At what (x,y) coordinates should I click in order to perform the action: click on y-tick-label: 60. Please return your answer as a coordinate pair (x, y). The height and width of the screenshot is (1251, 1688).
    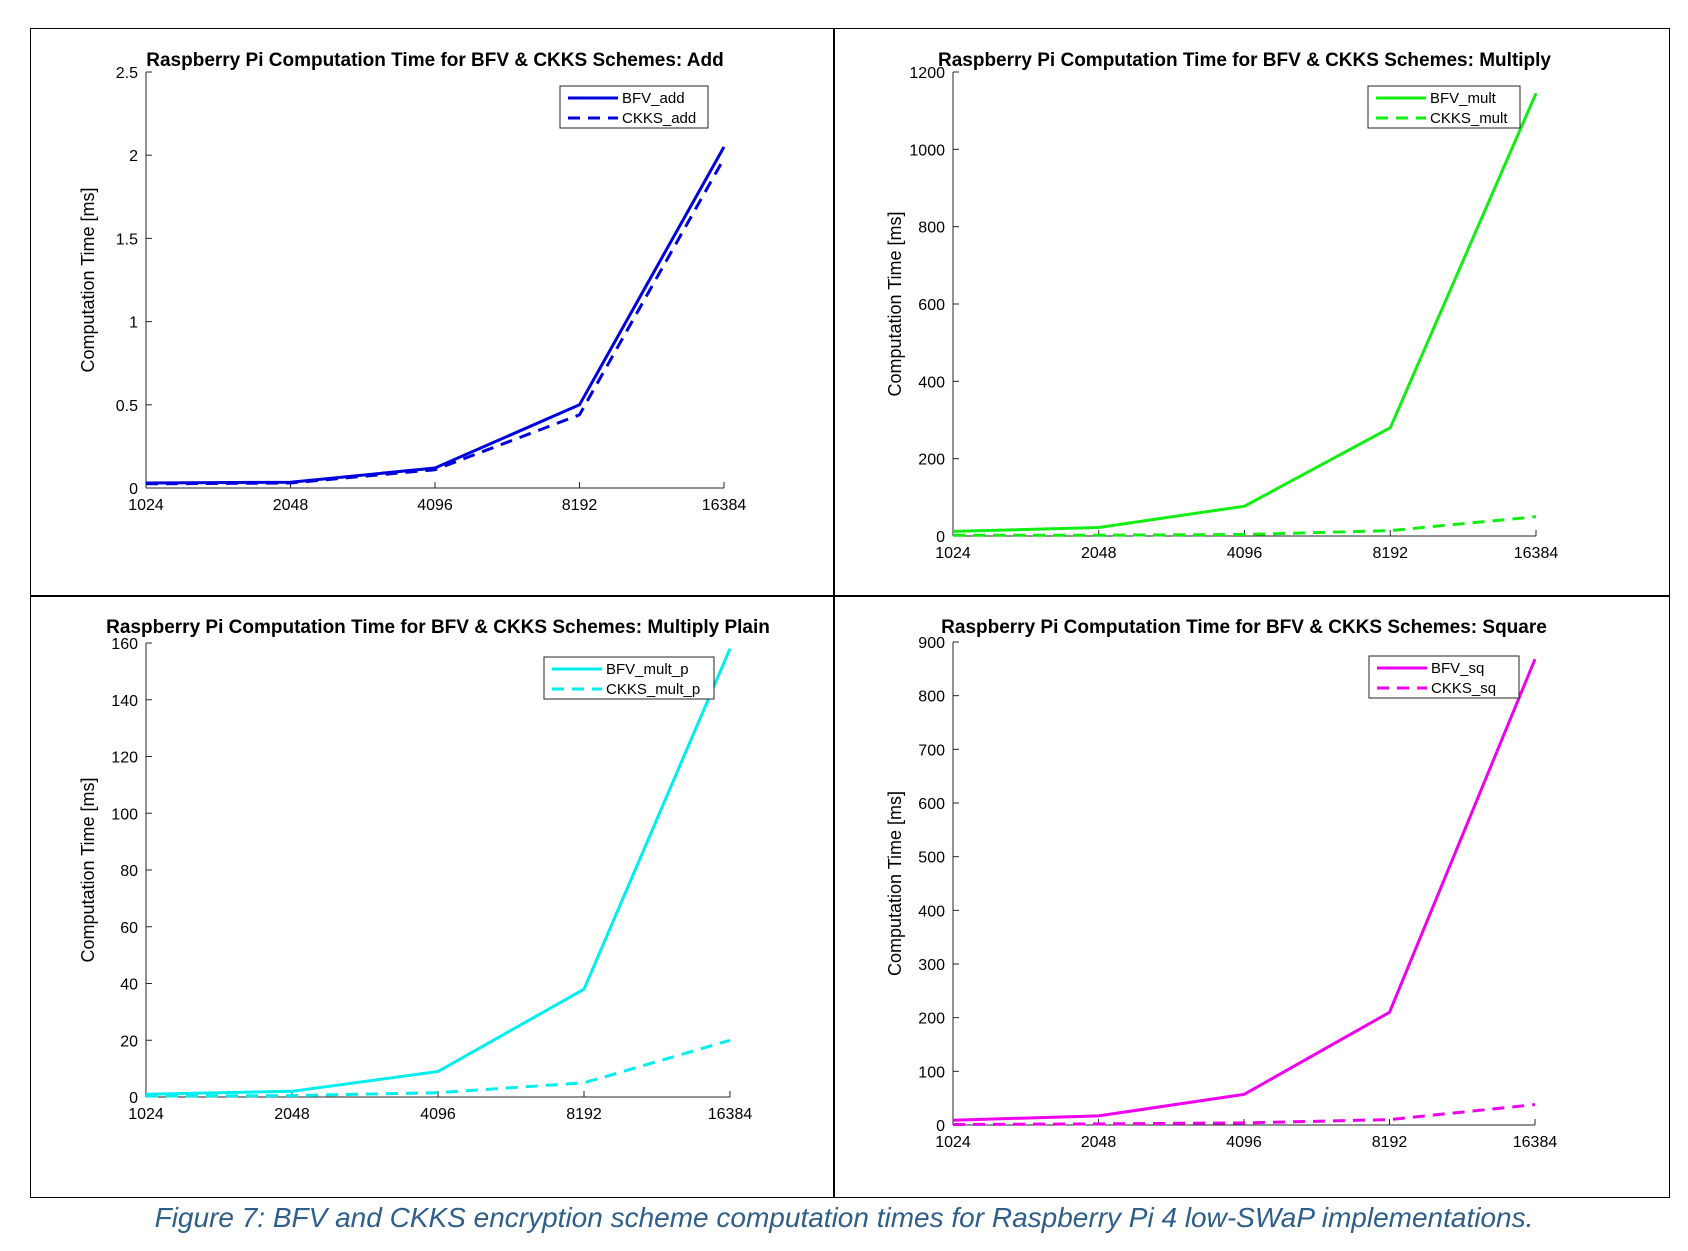
    Looking at the image, I should click on (129, 928).